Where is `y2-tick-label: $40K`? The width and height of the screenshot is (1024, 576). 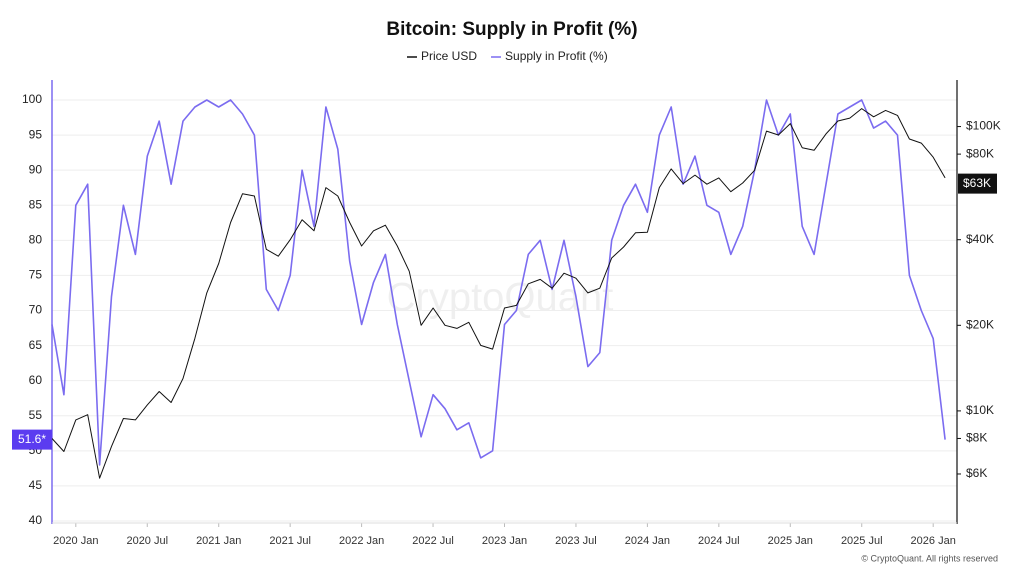 y2-tick-label: $40K is located at coordinates (980, 239).